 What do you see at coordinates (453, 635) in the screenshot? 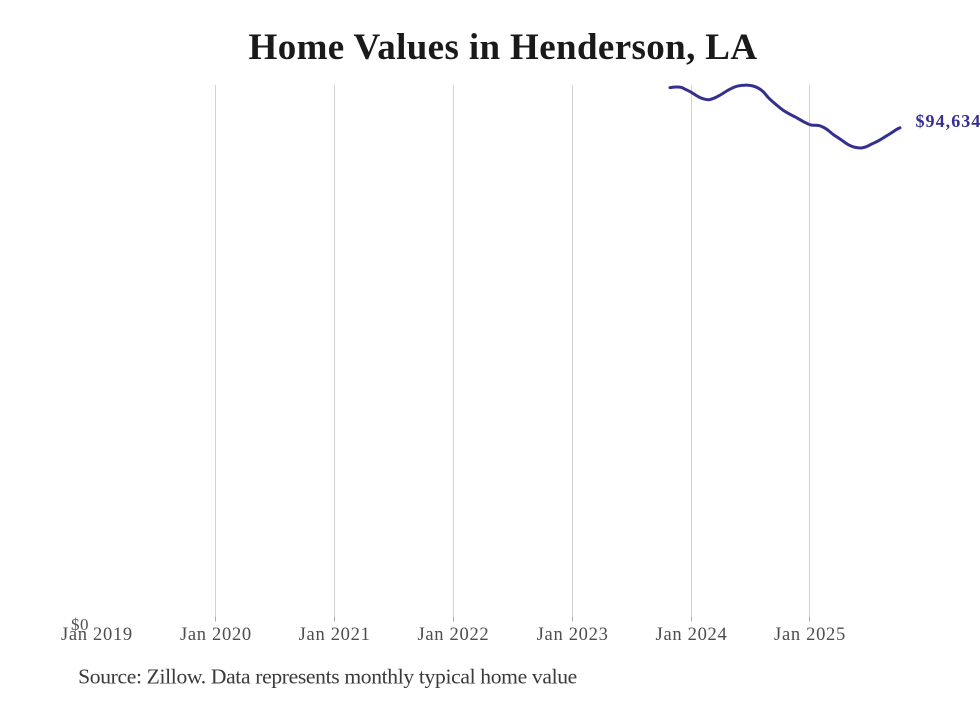
I see `svg-text: Jan 2022` at bounding box center [453, 635].